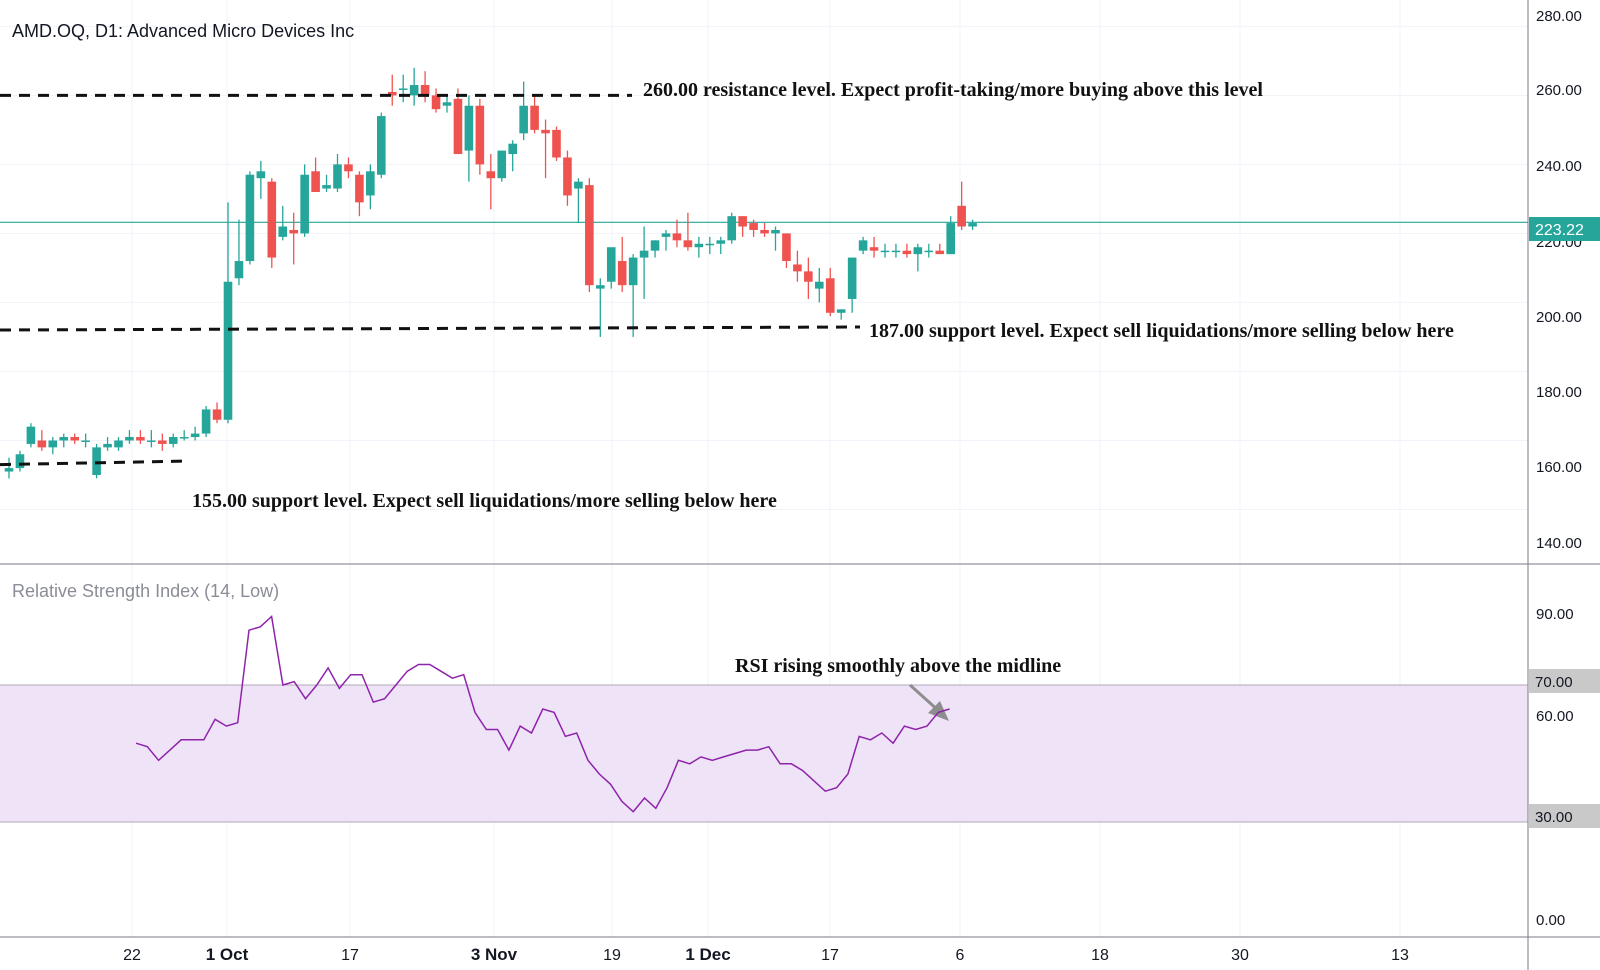  What do you see at coordinates (766, 954) in the screenshot?
I see `time-axis: 22 1 Oct 17 3 Nov 19 1 Dec 17 6 18 30 13` at bounding box center [766, 954].